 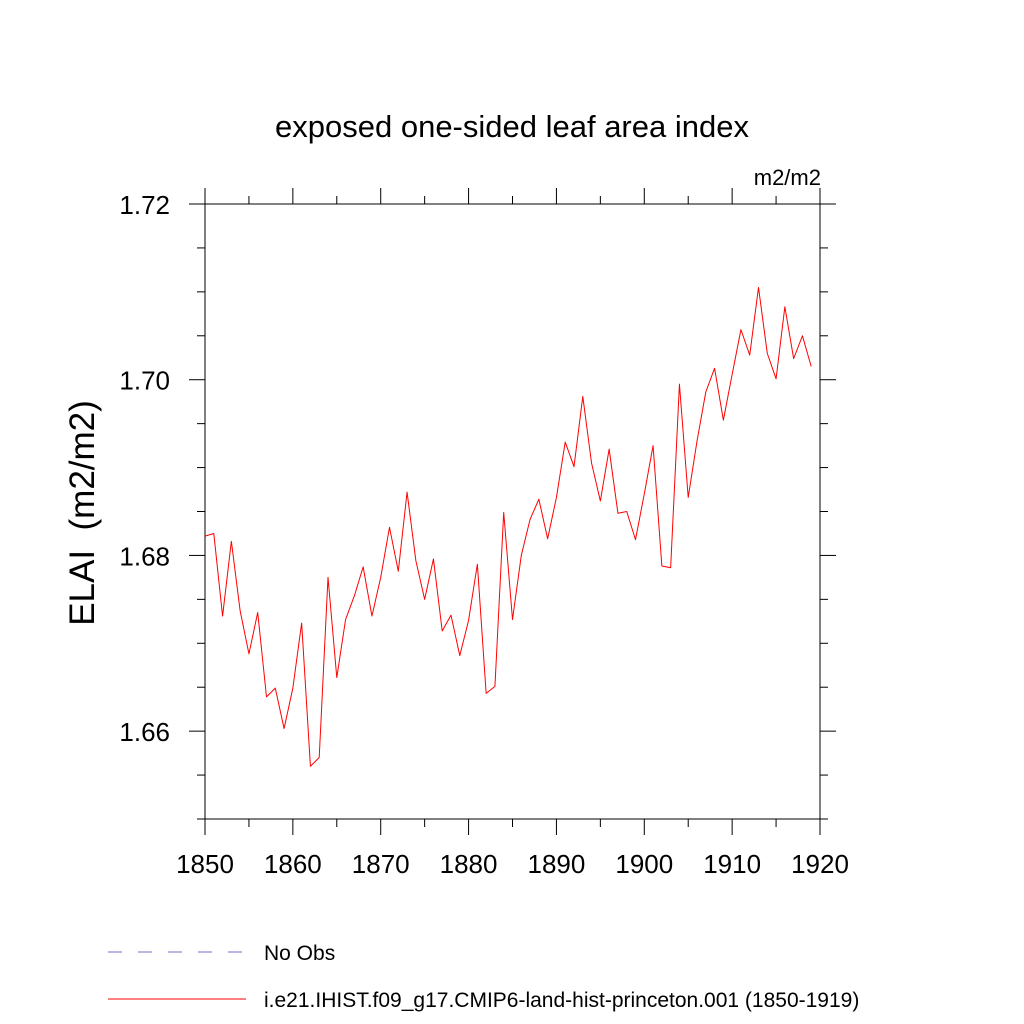 I want to click on chart-title: exposed one-sided leaf area index, so click(x=512, y=126).